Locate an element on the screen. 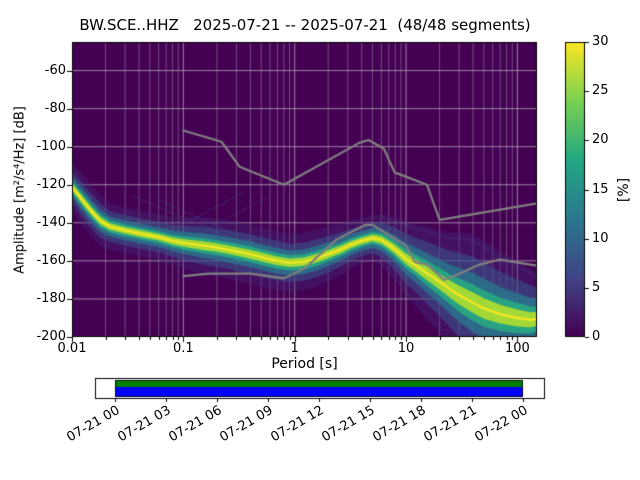  x-axis-label: Period [s] is located at coordinates (304, 364).